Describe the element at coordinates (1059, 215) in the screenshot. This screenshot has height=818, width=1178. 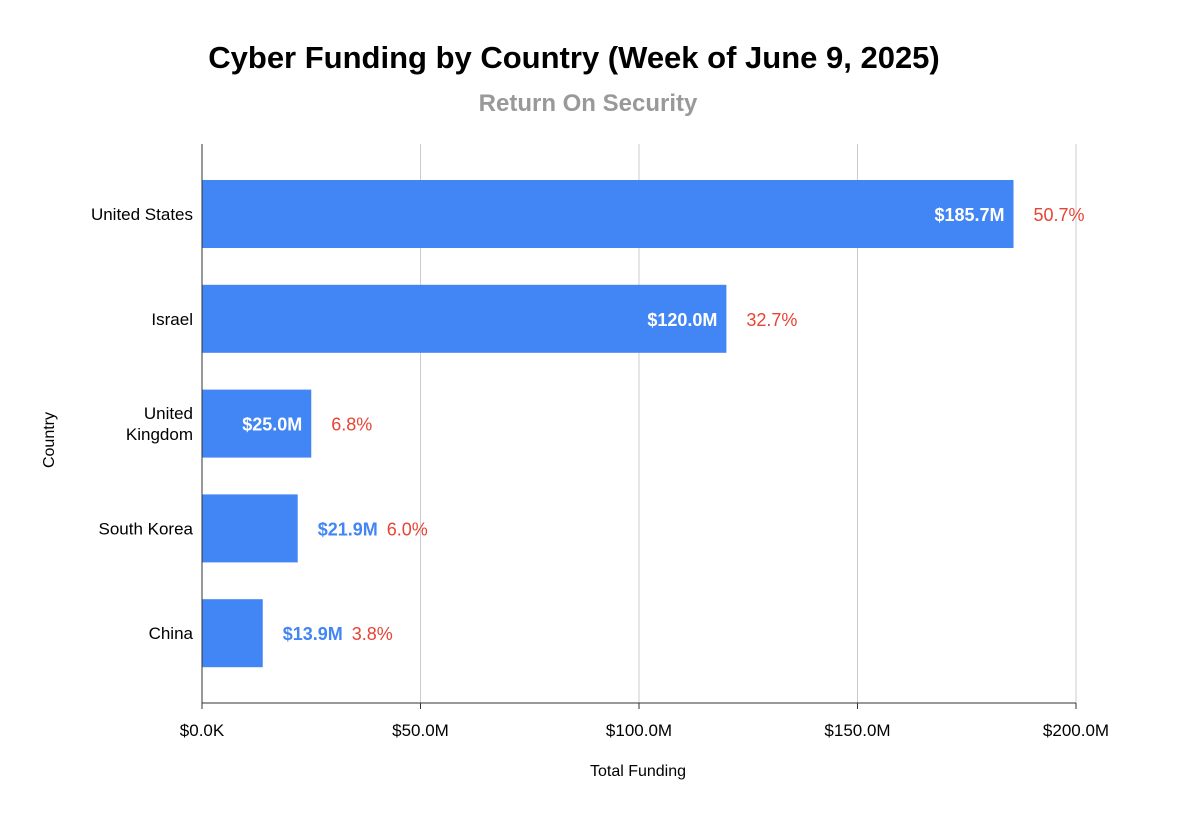
I see `share-label: 50.7%` at that location.